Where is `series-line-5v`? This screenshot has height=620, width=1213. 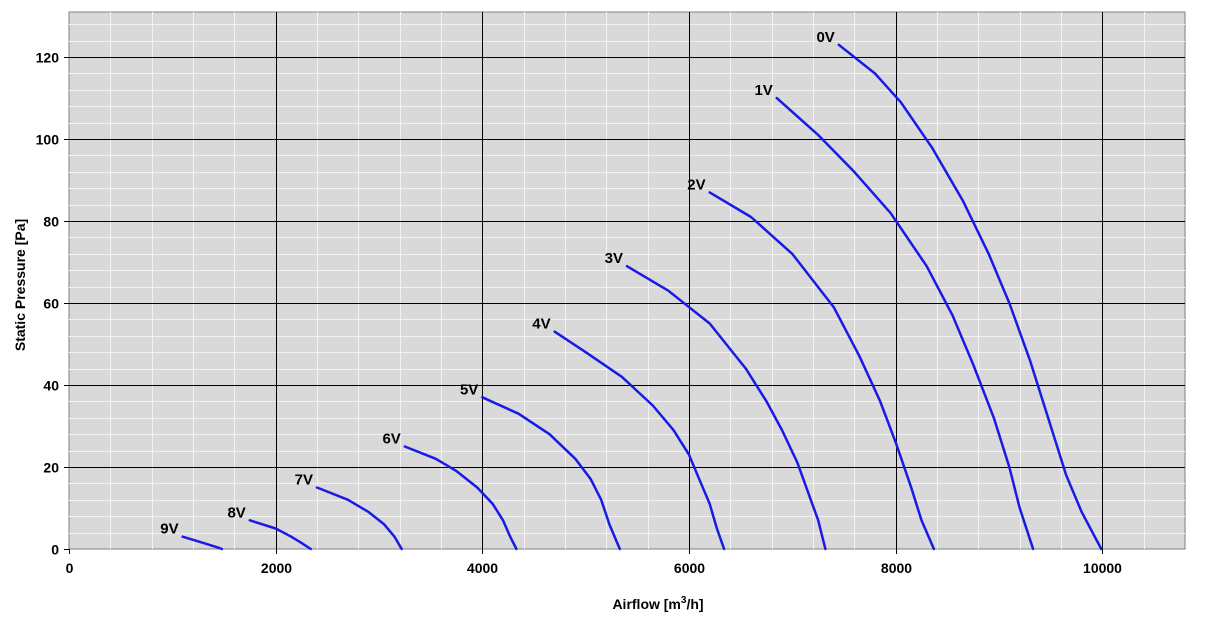 series-line-5v is located at coordinates (551, 473).